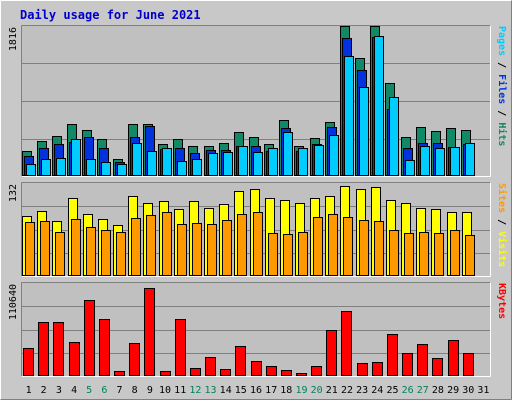 The width and height of the screenshot is (512, 400). What do you see at coordinates (256, 390) in the screenshot?
I see `day-label: 16` at bounding box center [256, 390].